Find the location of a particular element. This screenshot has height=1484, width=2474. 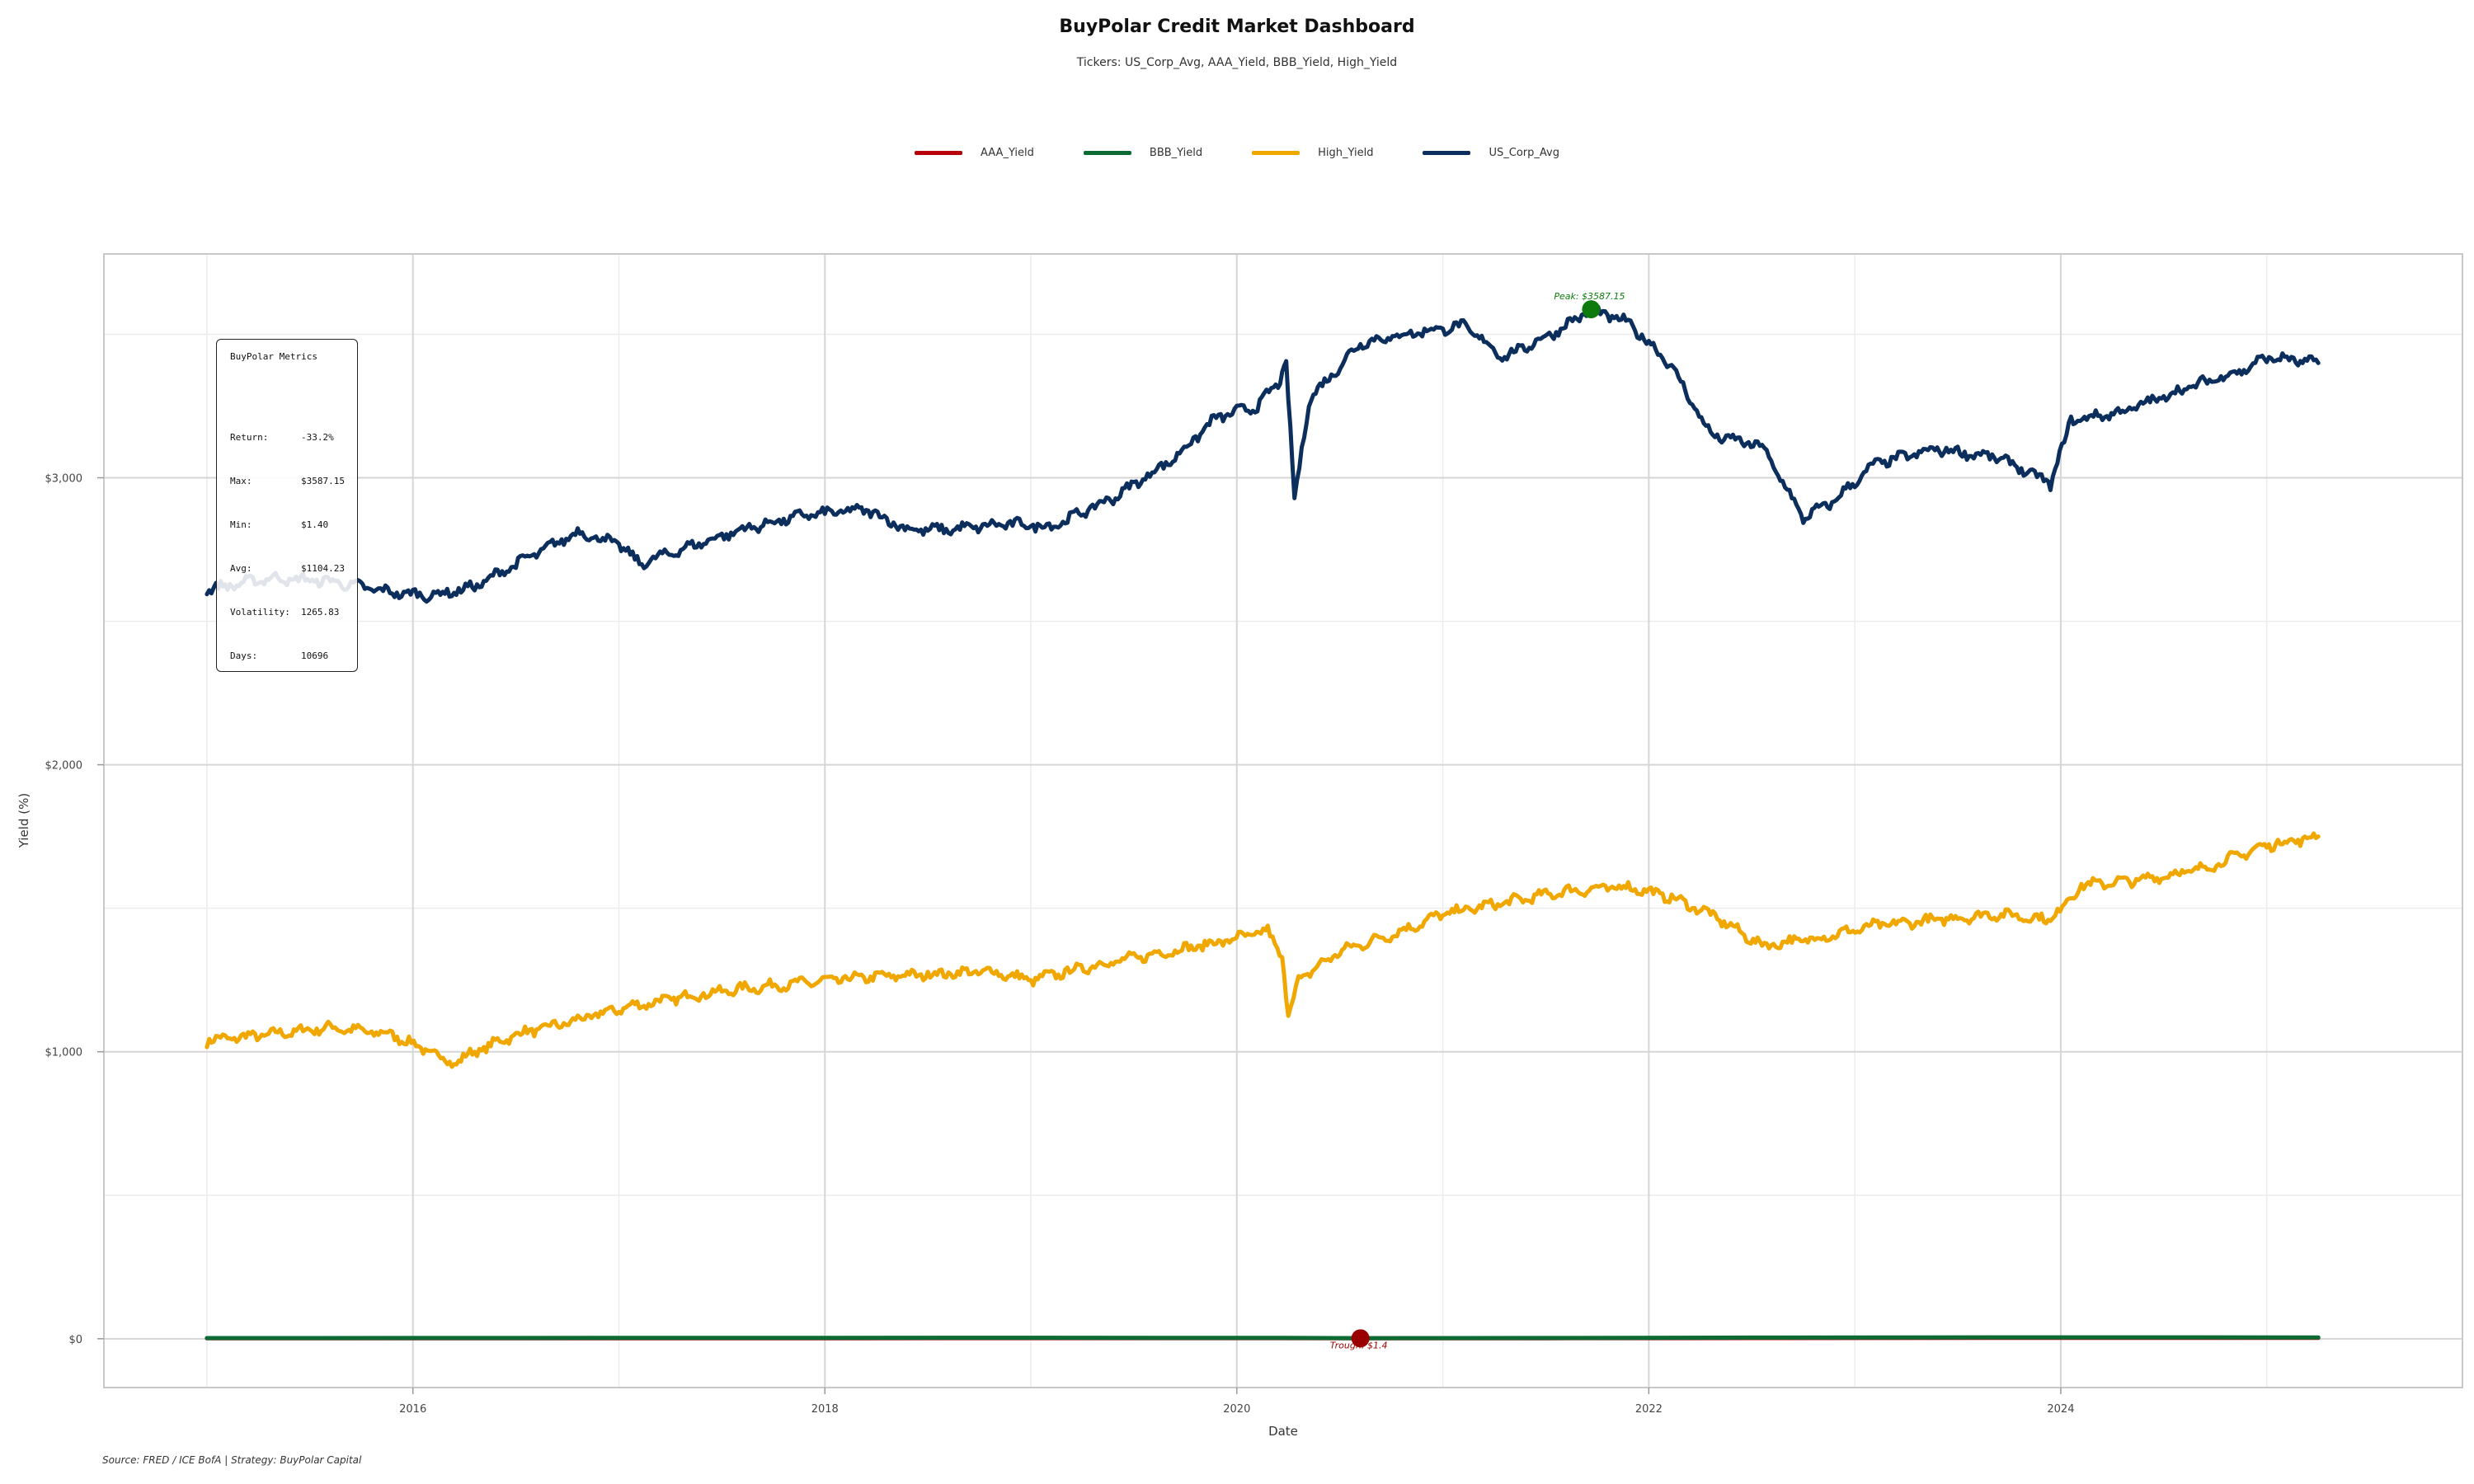

metrics-key: Max: is located at coordinates (241, 481).